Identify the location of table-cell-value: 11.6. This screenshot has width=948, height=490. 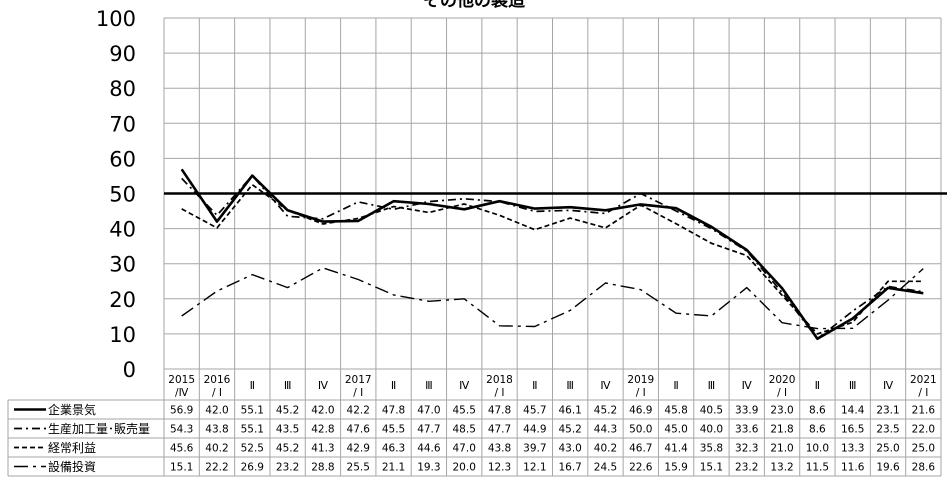
(853, 468).